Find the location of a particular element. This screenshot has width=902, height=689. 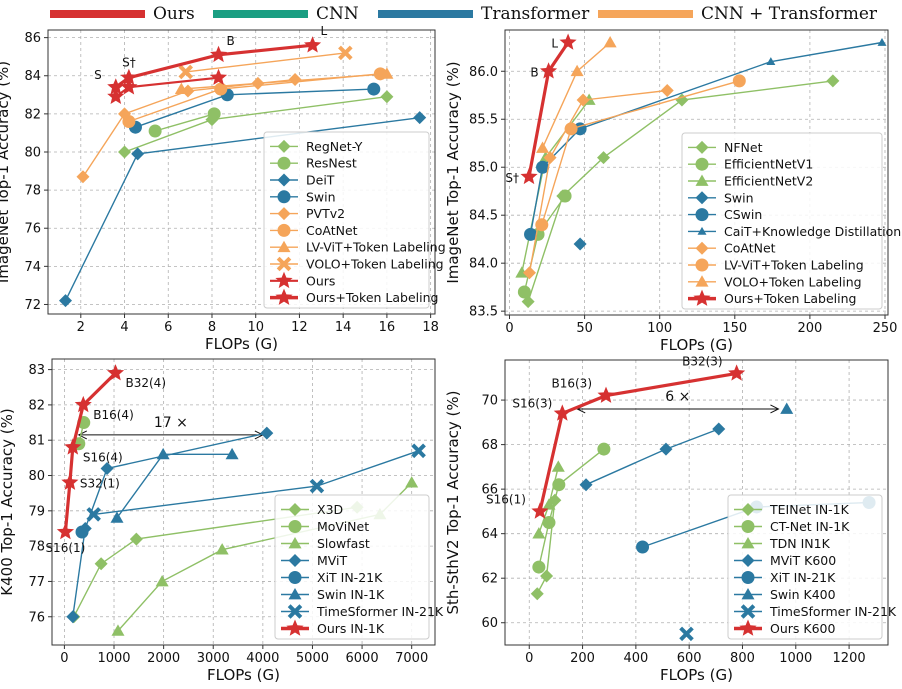

legend-label: DeiT is located at coordinates (320, 180).